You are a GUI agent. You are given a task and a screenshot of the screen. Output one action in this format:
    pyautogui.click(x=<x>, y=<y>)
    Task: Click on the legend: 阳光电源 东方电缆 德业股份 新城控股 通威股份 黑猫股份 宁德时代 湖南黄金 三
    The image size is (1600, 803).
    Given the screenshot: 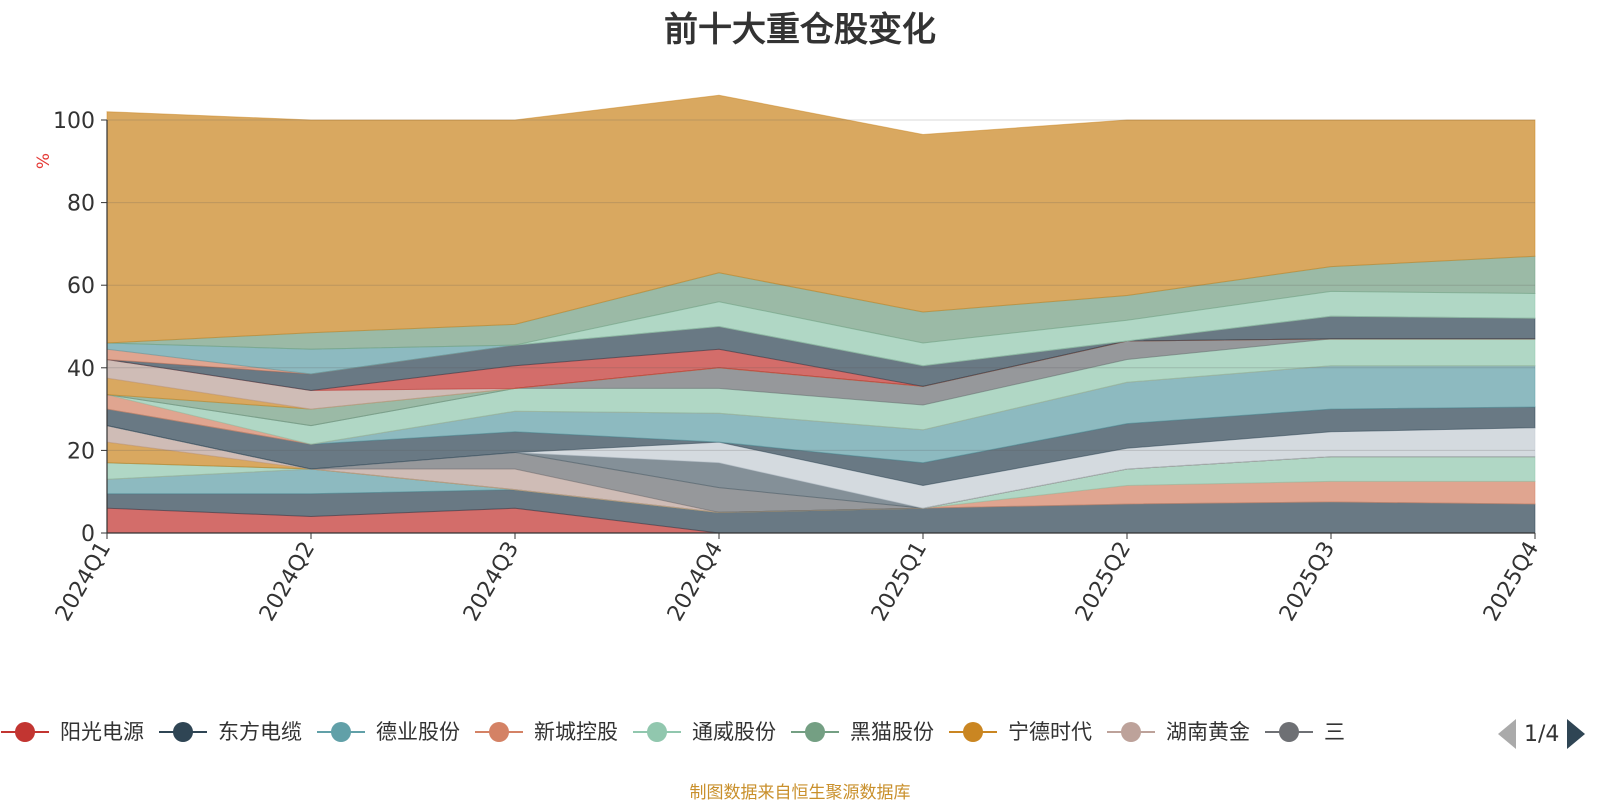 What is the action you would take?
    pyautogui.click(x=735, y=732)
    